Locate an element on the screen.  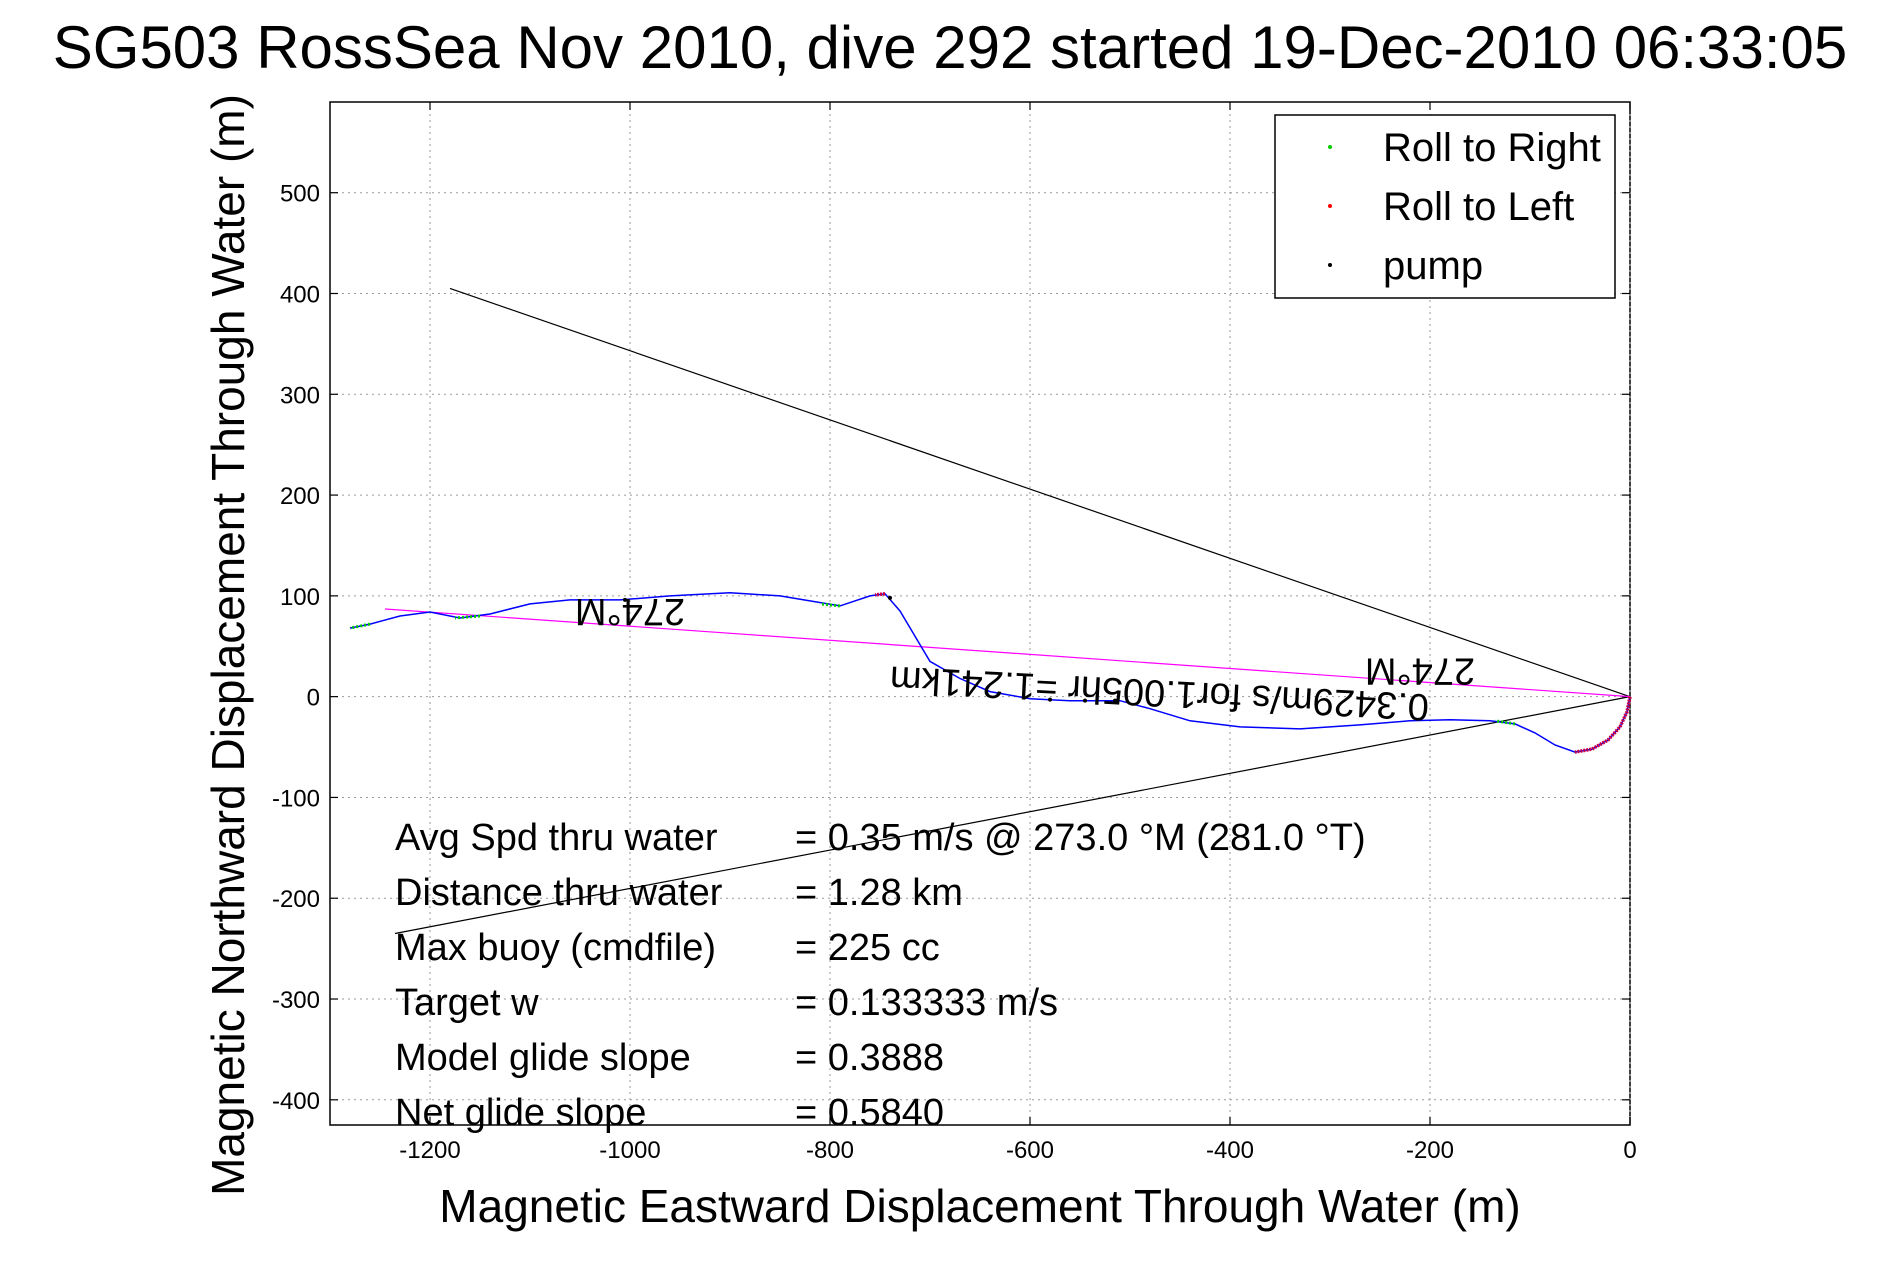
stat-value: = 1.28 km is located at coordinates (879, 893).